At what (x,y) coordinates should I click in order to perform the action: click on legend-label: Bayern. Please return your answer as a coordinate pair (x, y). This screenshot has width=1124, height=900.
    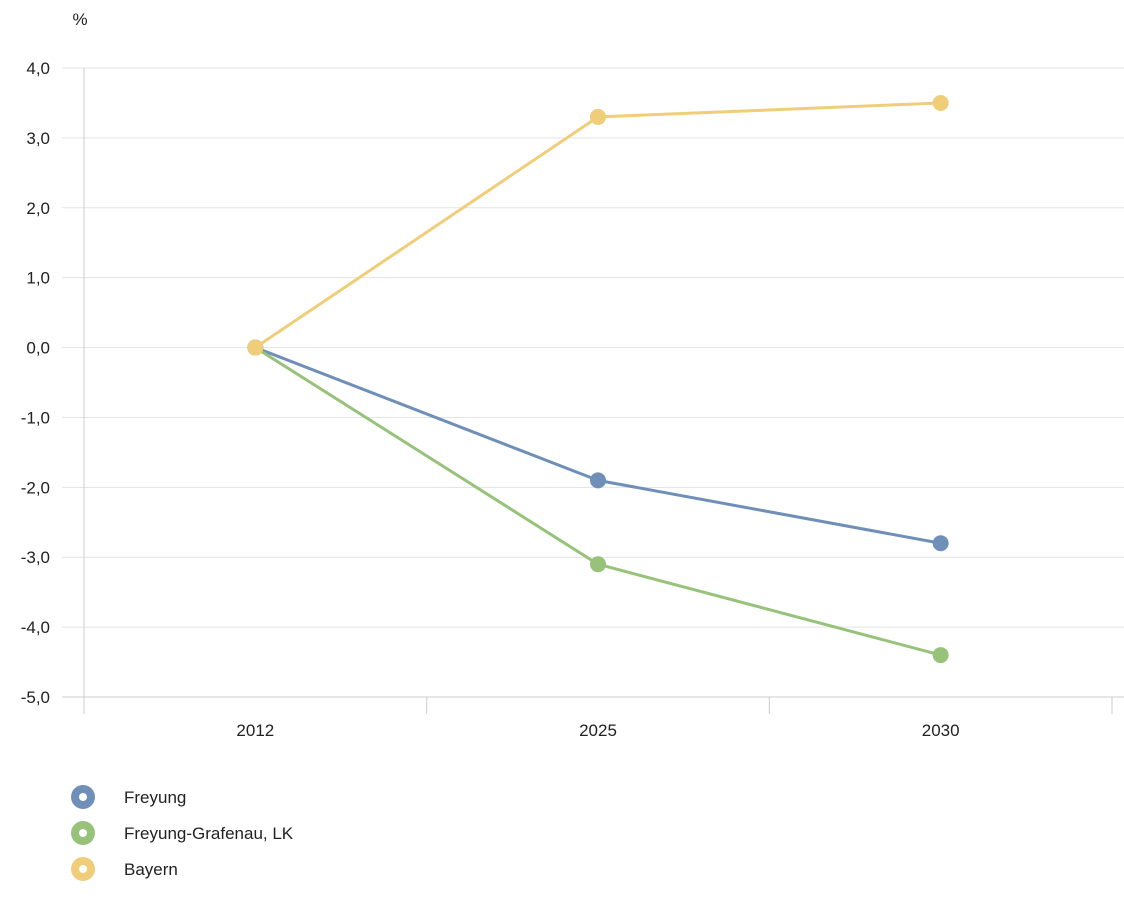
    Looking at the image, I should click on (151, 869).